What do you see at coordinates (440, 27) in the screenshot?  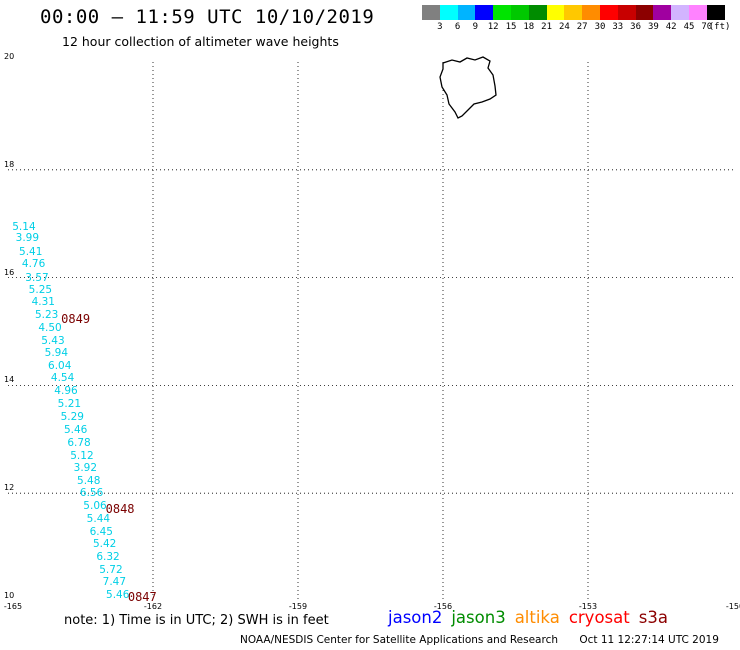 I see `legend-label: 3` at bounding box center [440, 27].